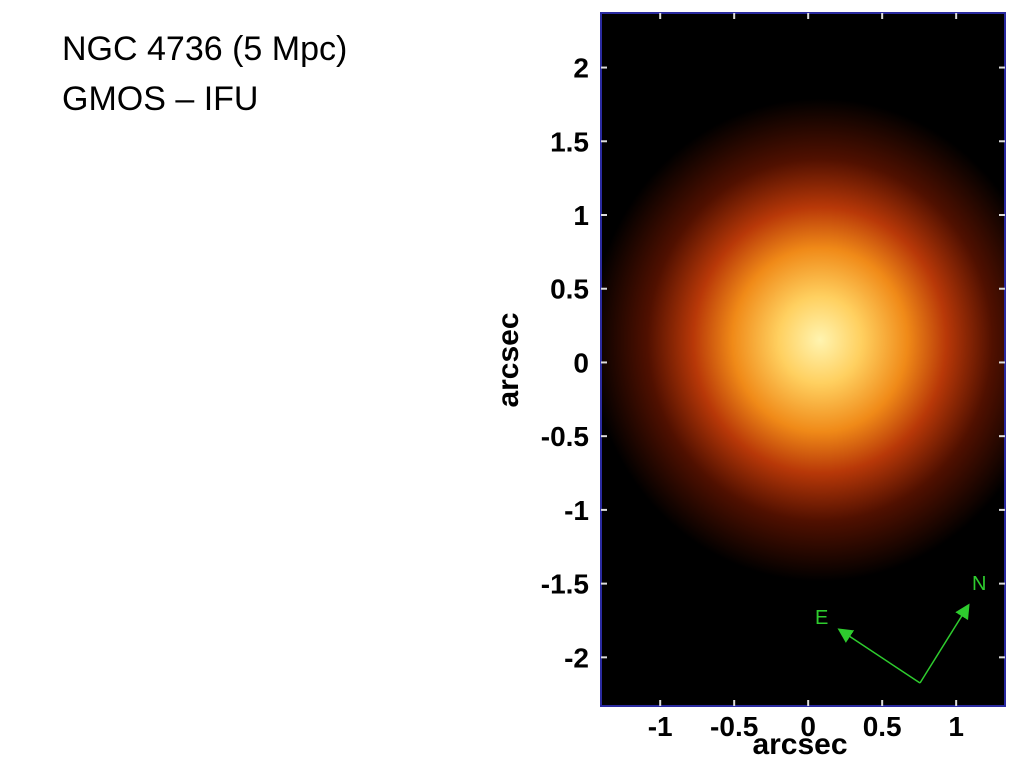 The image size is (1024, 768). I want to click on east-label: E, so click(821, 618).